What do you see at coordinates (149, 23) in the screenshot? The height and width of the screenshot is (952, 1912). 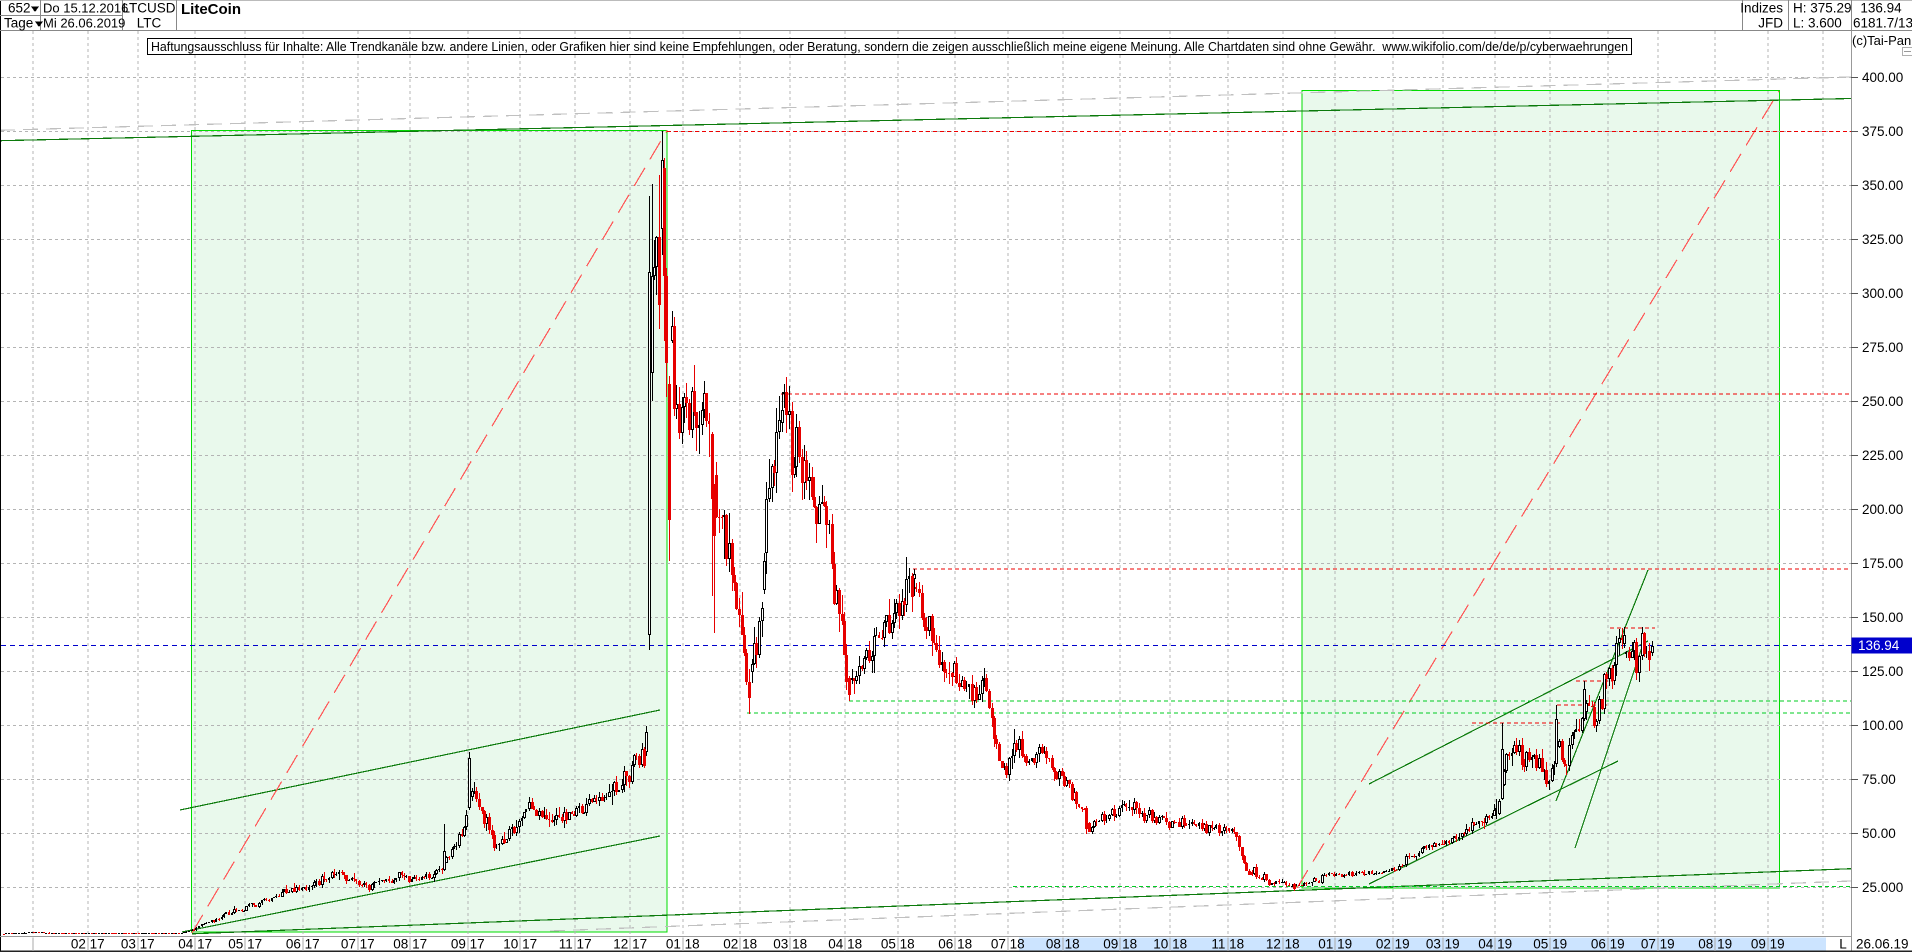 I see `svg-text: LTC` at bounding box center [149, 23].